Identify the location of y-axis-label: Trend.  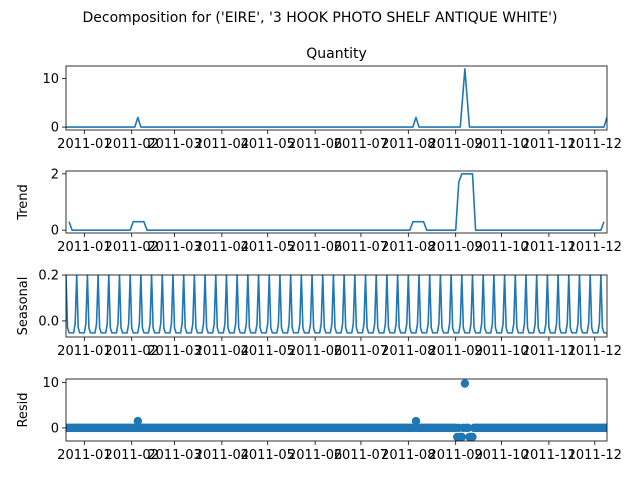
(23, 202).